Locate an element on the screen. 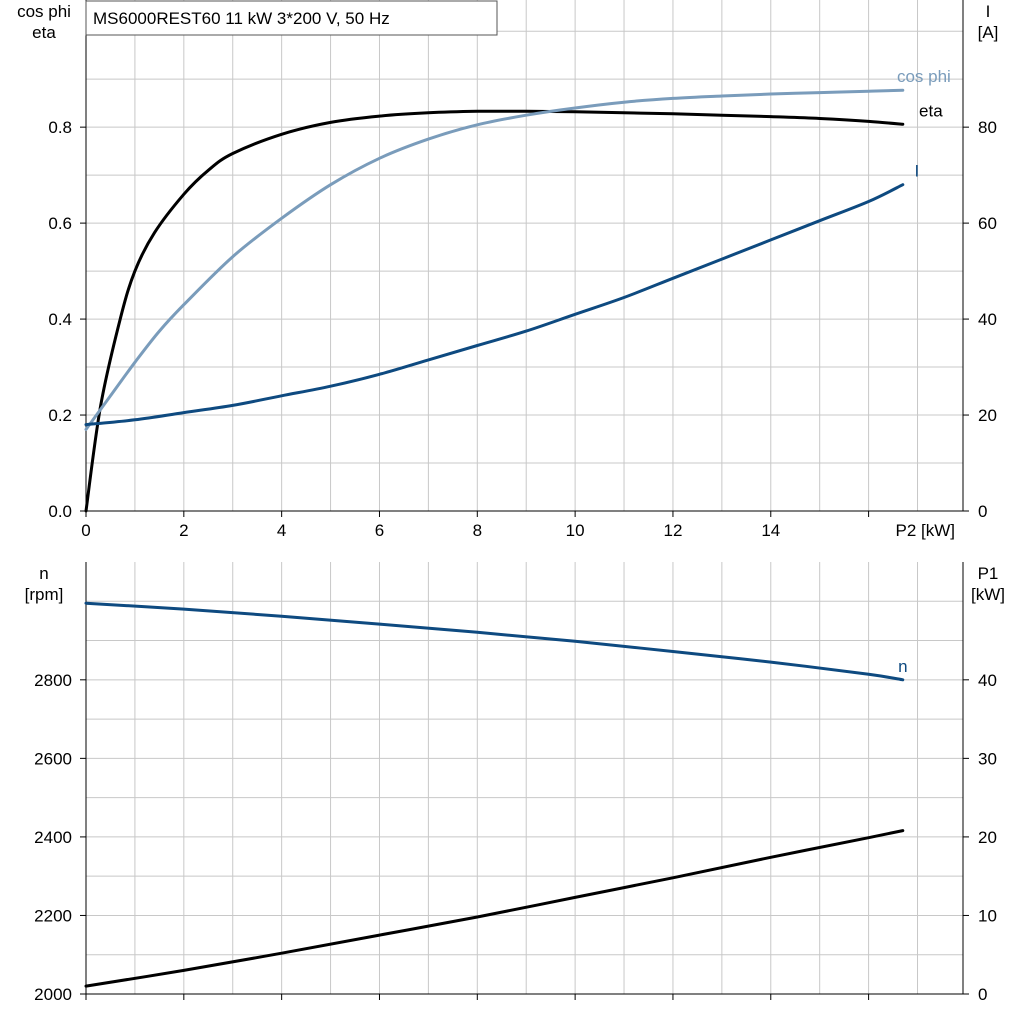  top-left-axis-title: cos phi is located at coordinates (44, 11).